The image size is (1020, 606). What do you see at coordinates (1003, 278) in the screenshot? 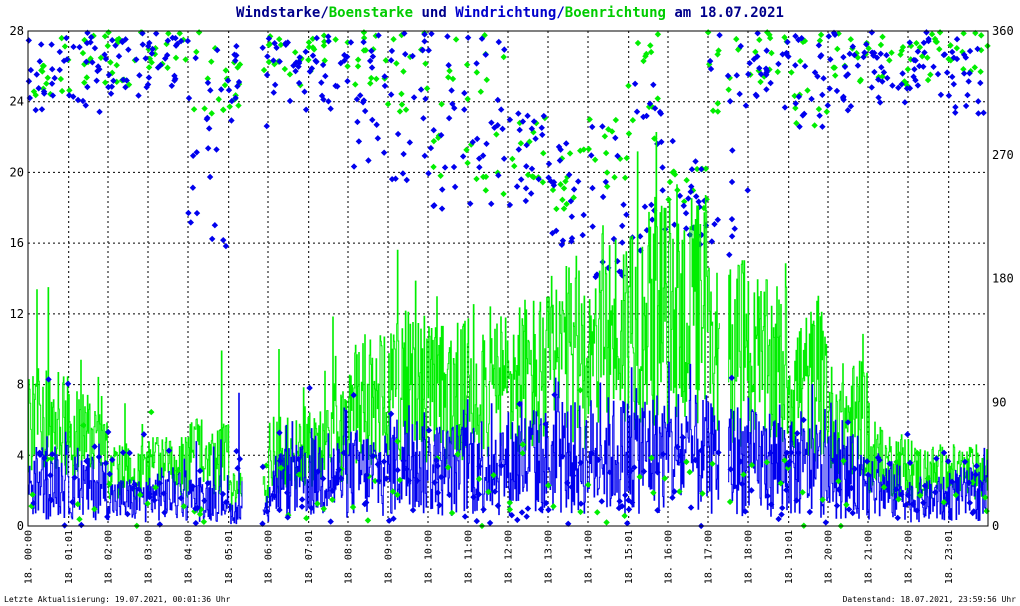
I see `y-axis-right: 0 90 180 270 360` at bounding box center [1003, 278].